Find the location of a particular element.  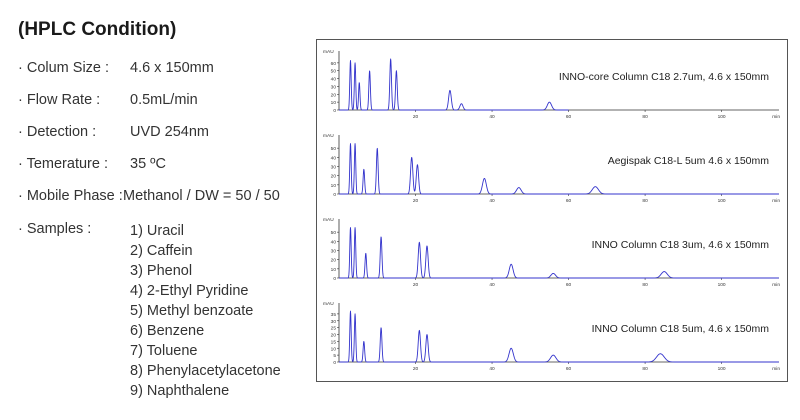

sample-item: 6) Benzene is located at coordinates (167, 331).